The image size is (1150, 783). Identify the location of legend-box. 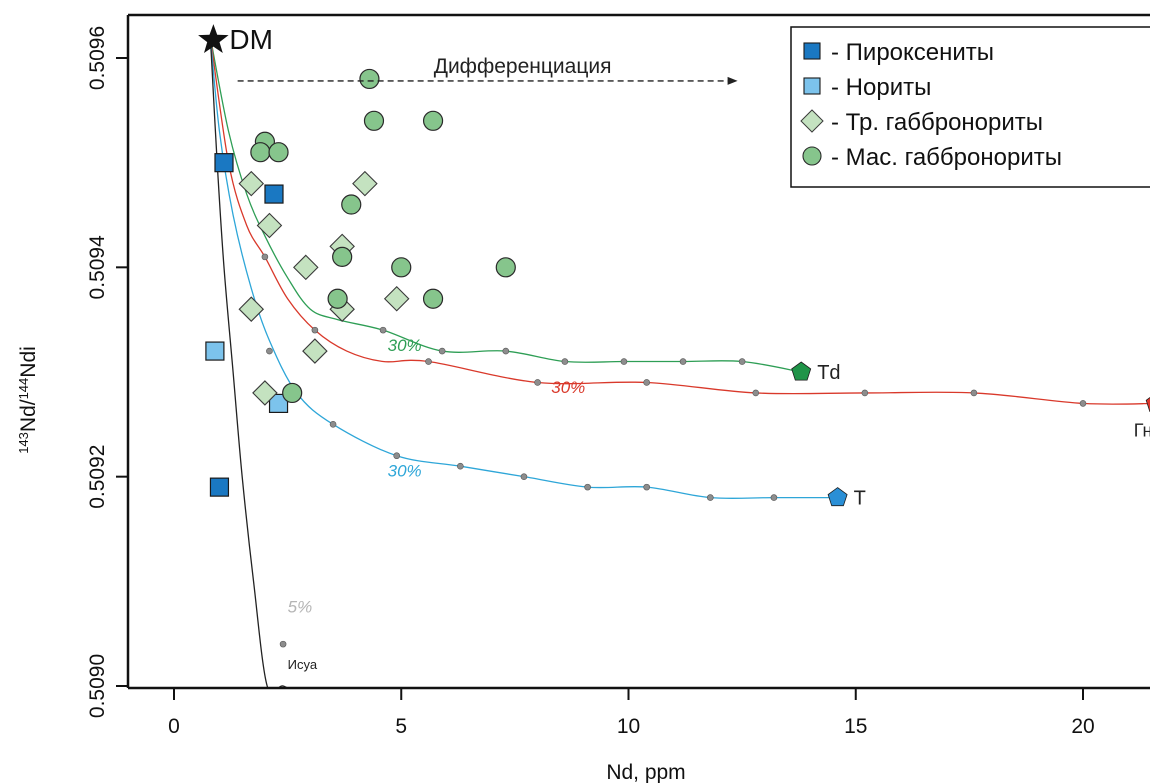
(970, 107).